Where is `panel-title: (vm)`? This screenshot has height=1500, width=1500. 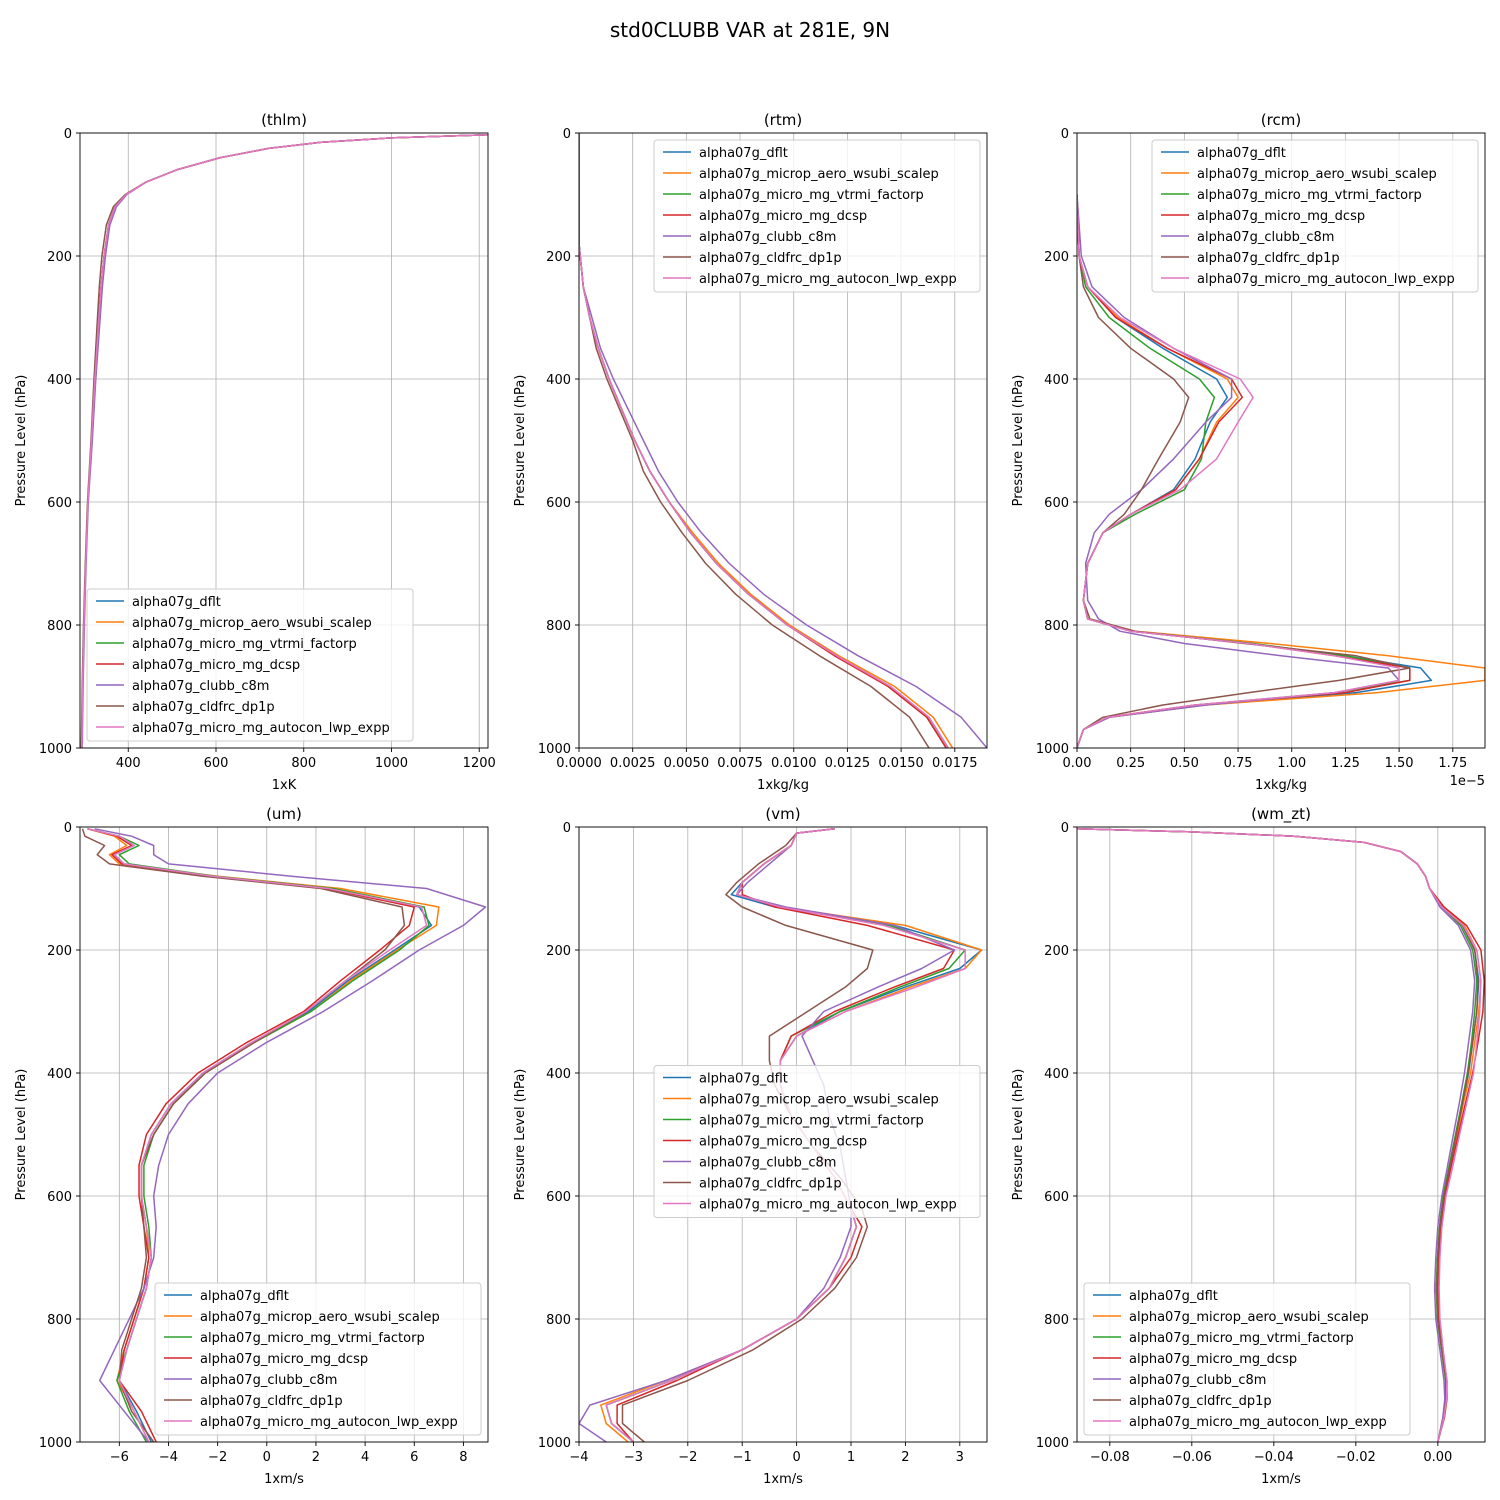
panel-title: (vm) is located at coordinates (782, 814).